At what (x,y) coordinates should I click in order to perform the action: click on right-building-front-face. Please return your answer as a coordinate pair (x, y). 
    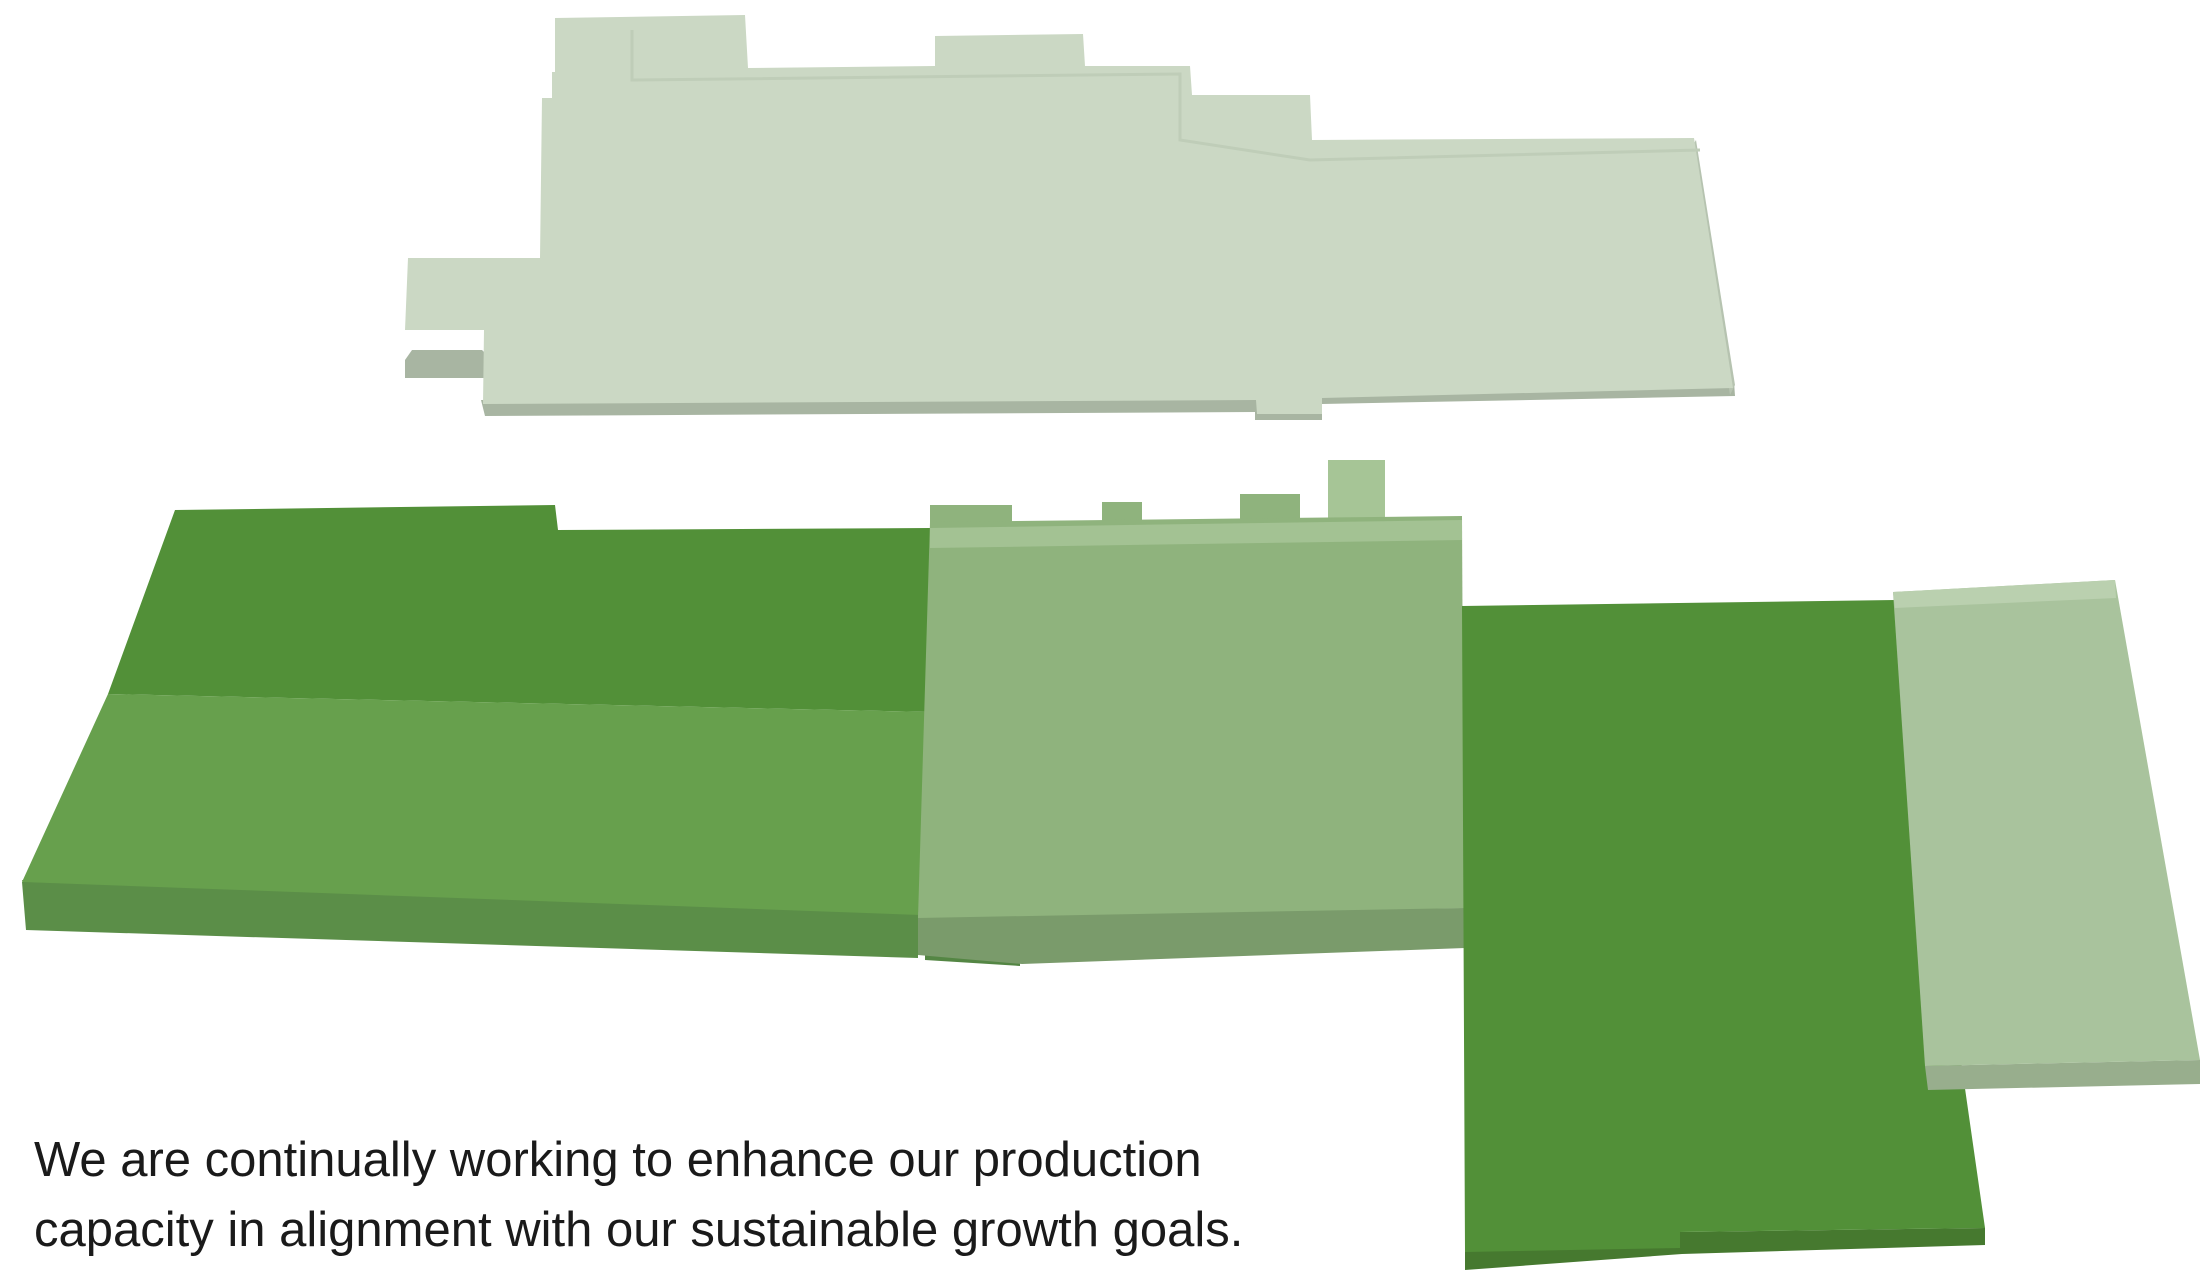
    Looking at the image, I should click on (1725, 1249).